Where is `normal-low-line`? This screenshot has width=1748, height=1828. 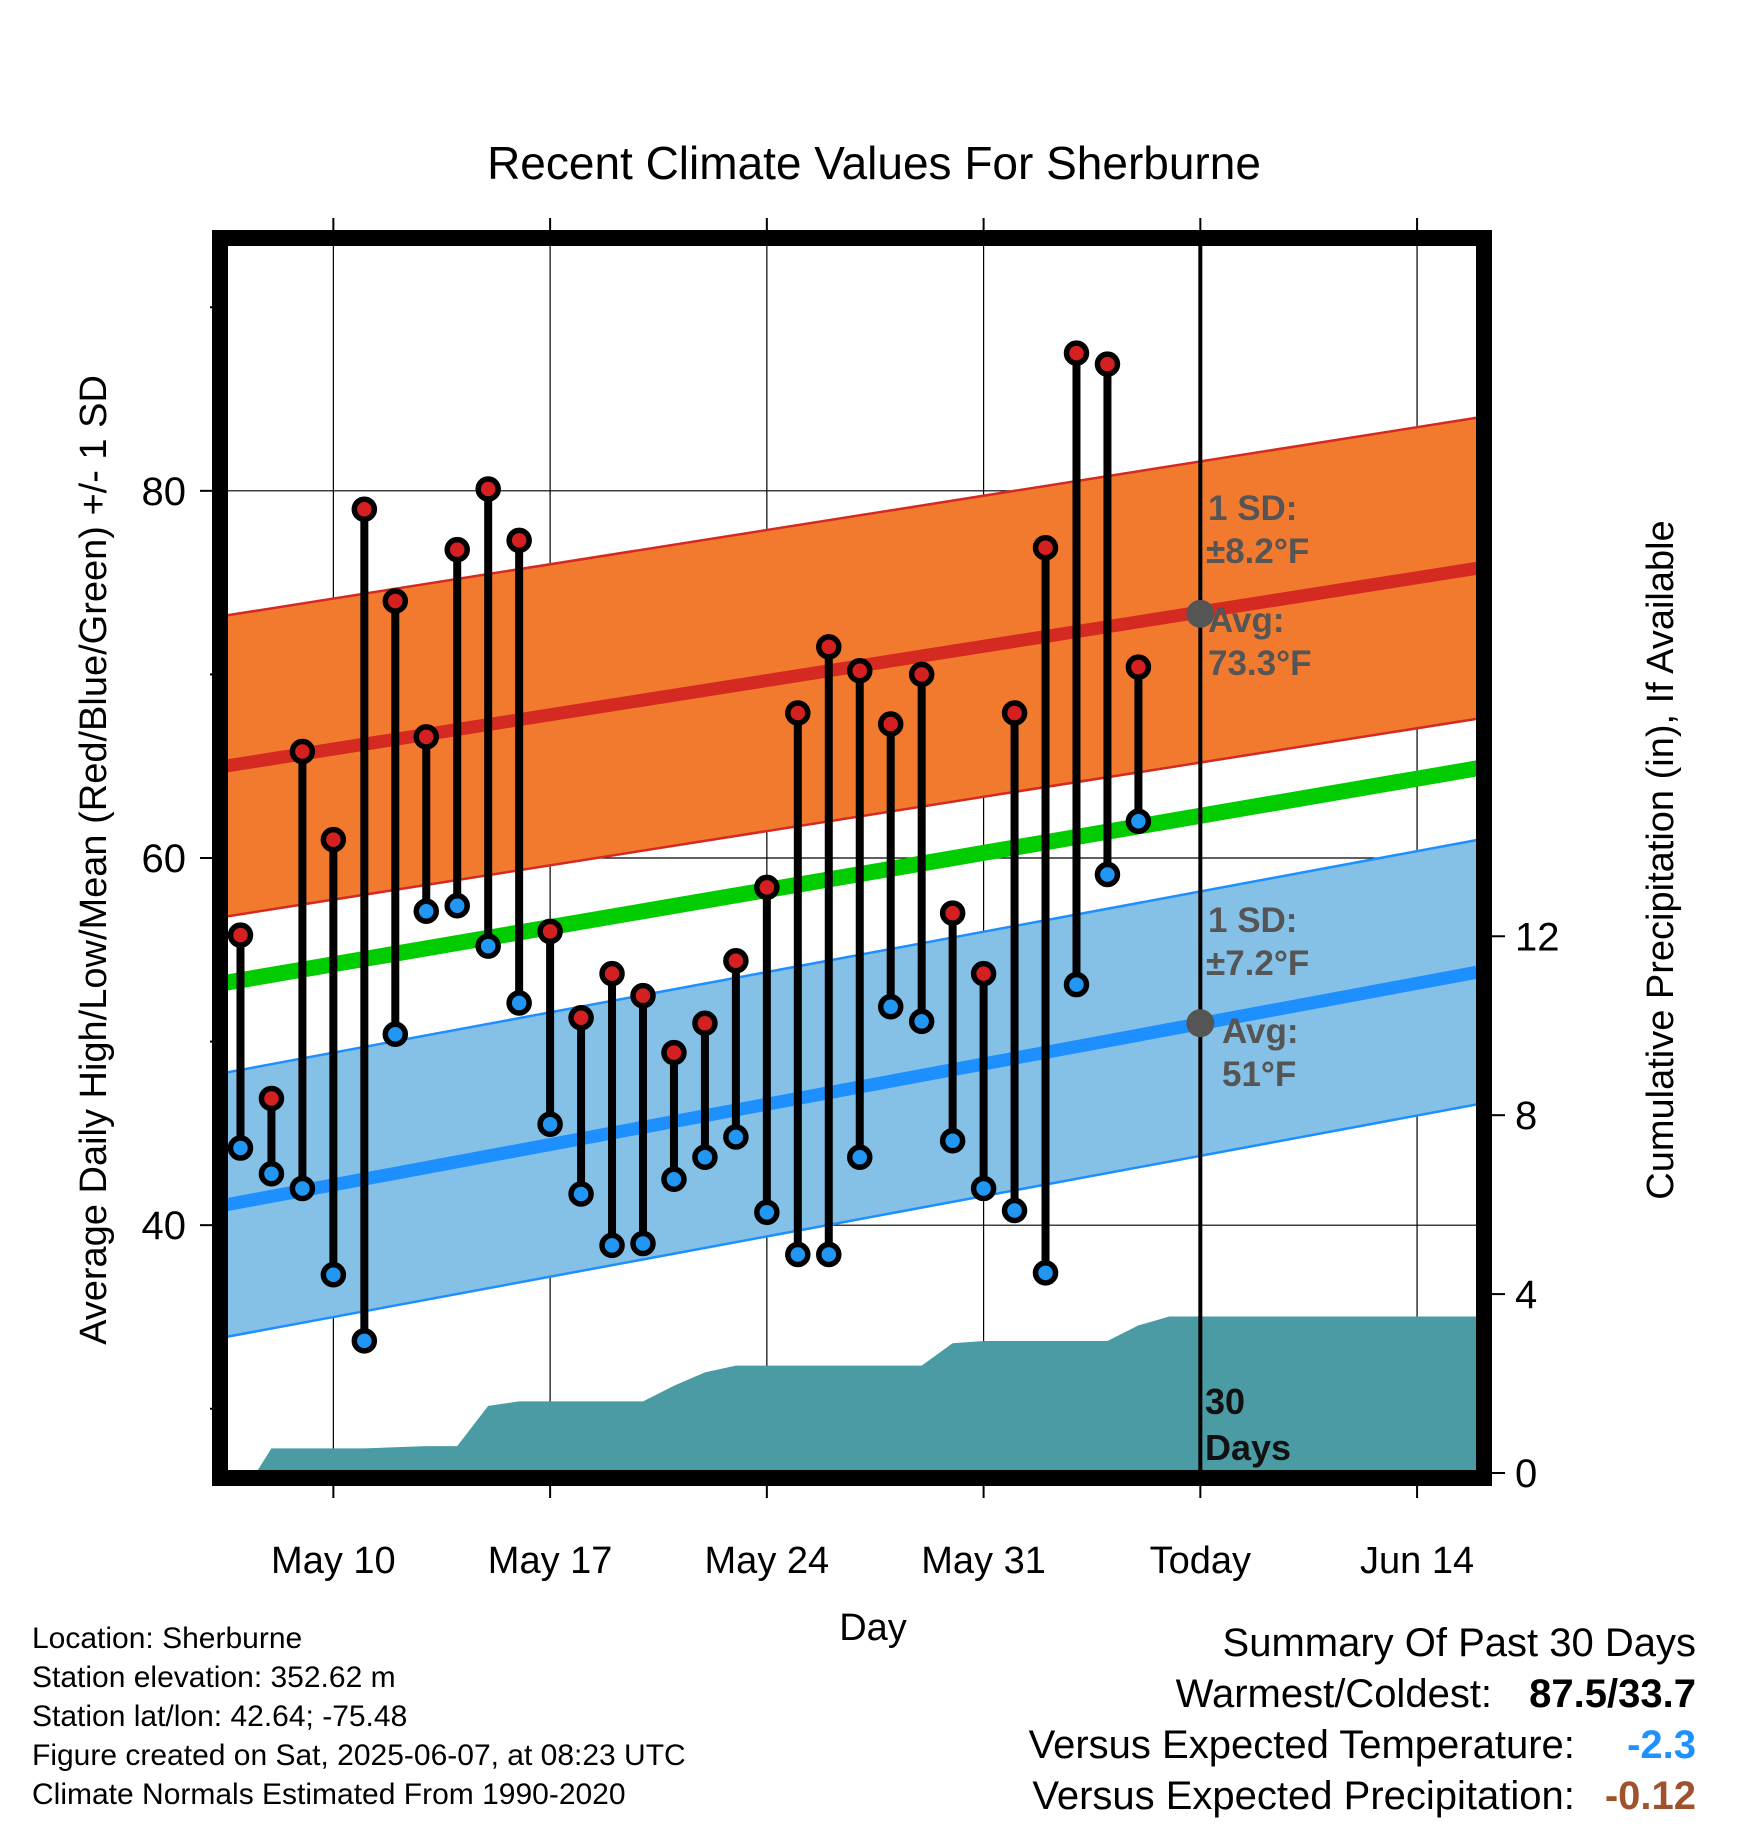 normal-low-line is located at coordinates (852, 1088).